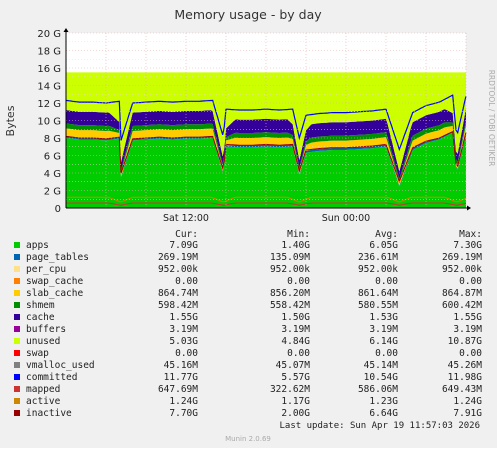  I want to click on legend-label: buffers, so click(46, 329).